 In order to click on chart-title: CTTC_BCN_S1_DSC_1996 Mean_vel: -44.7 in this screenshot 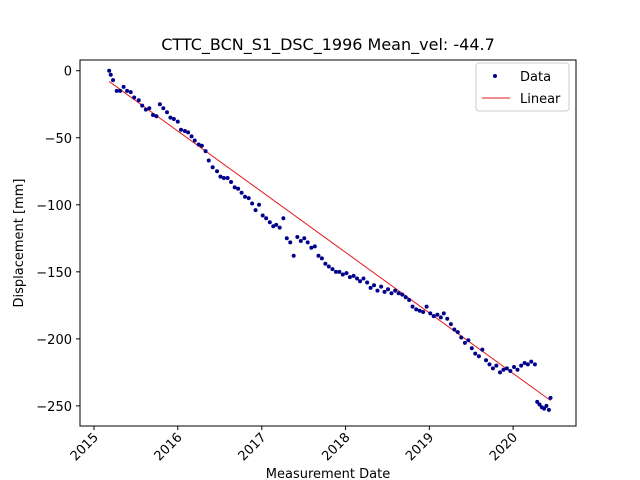, I will do `click(328, 45)`.